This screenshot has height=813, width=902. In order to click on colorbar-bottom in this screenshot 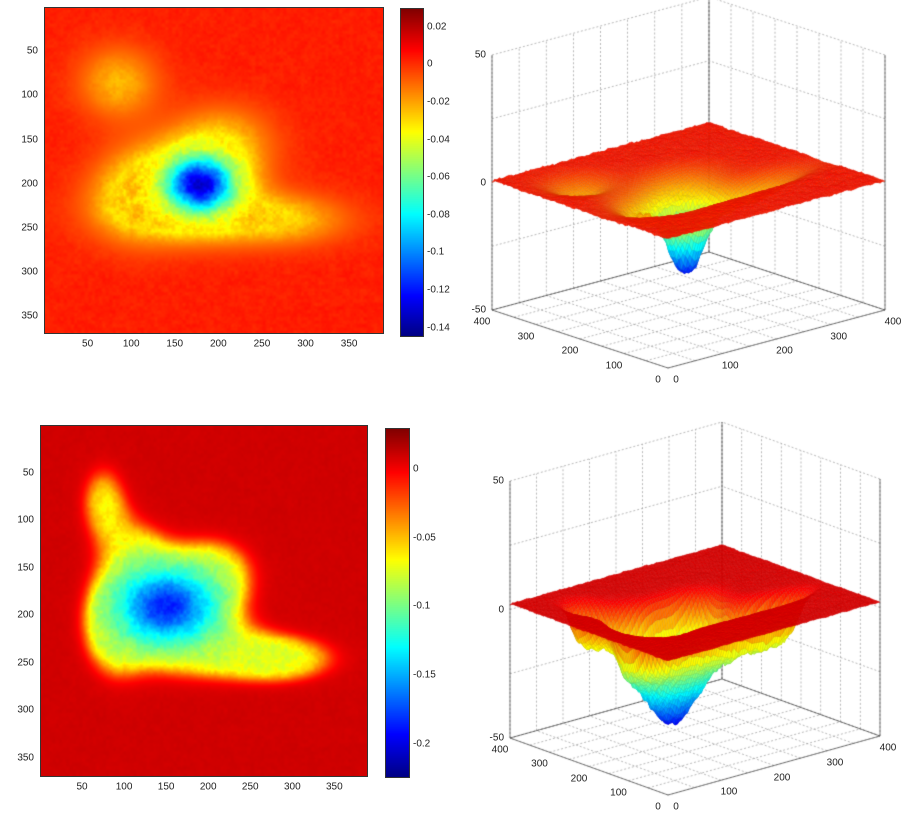, I will do `click(397, 603)`.